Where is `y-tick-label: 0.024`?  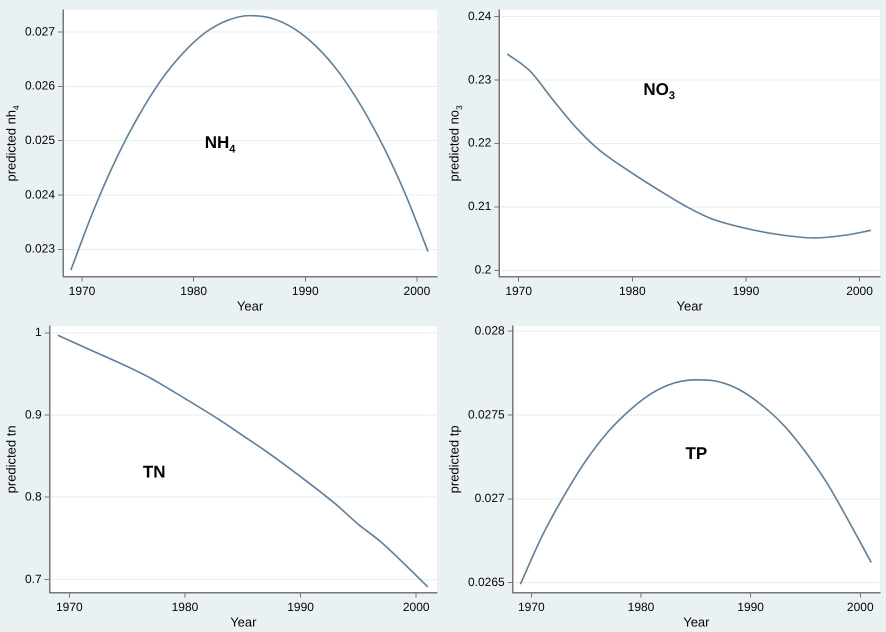
y-tick-label: 0.024 is located at coordinates (40, 194).